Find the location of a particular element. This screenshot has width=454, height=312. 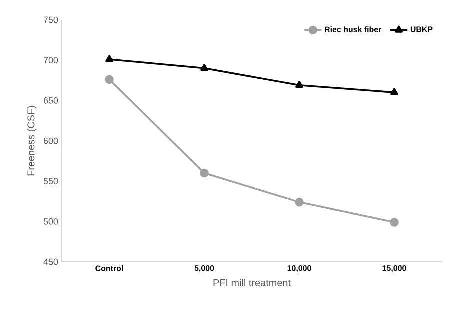

y-tick-label: 450 is located at coordinates (51, 262).